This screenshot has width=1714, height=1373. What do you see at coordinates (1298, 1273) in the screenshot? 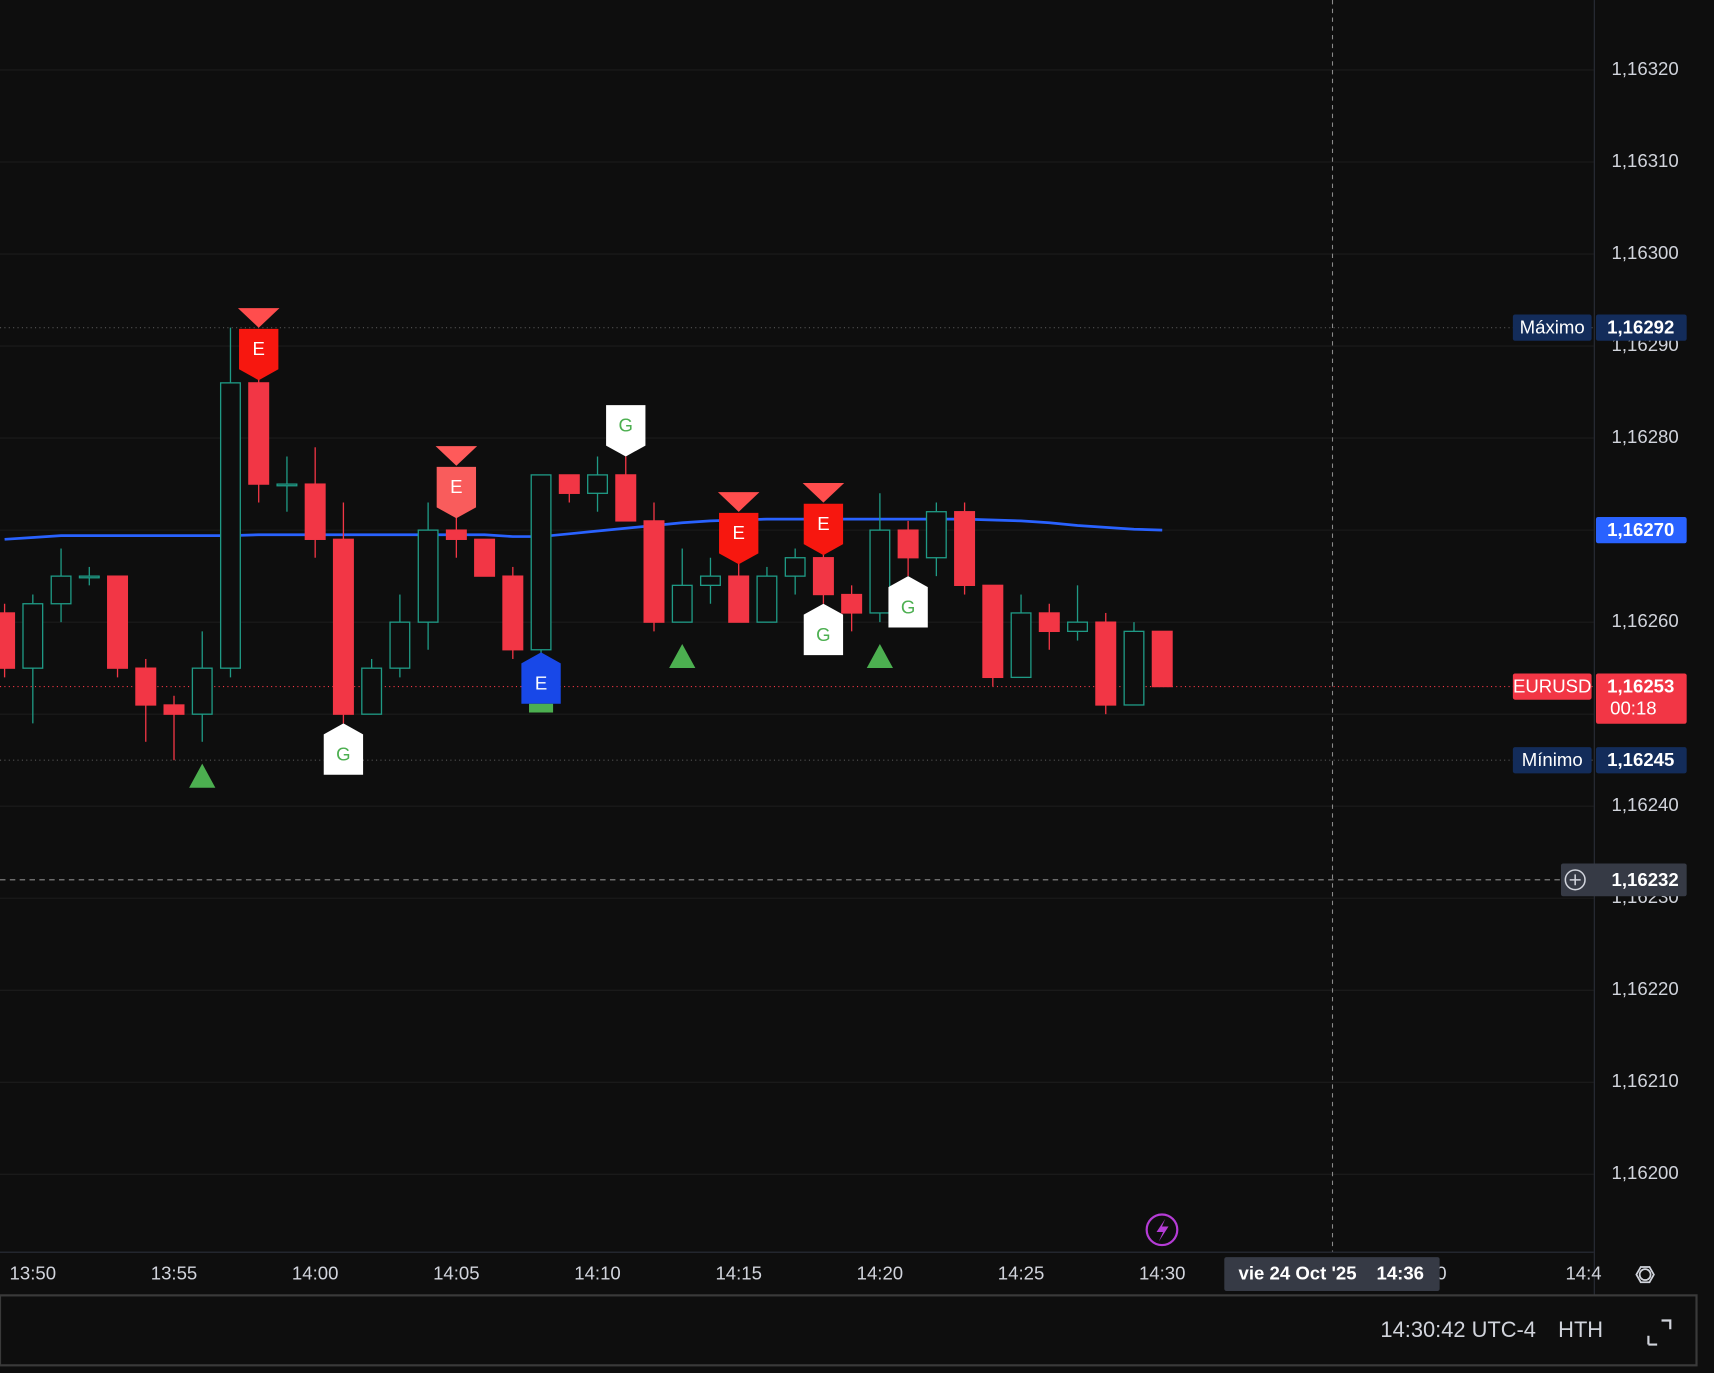
I see `crosshair-date: vie 24 Oct '25` at bounding box center [1298, 1273].